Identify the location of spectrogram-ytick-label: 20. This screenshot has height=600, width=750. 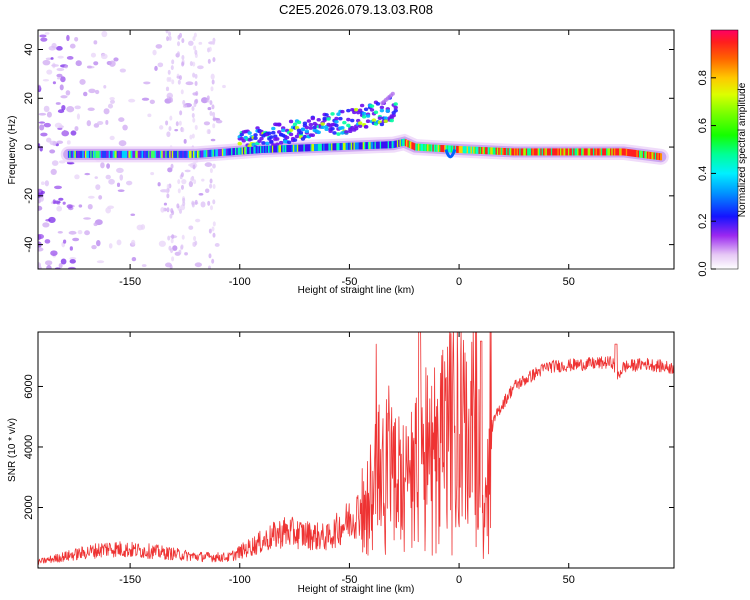
(29, 98).